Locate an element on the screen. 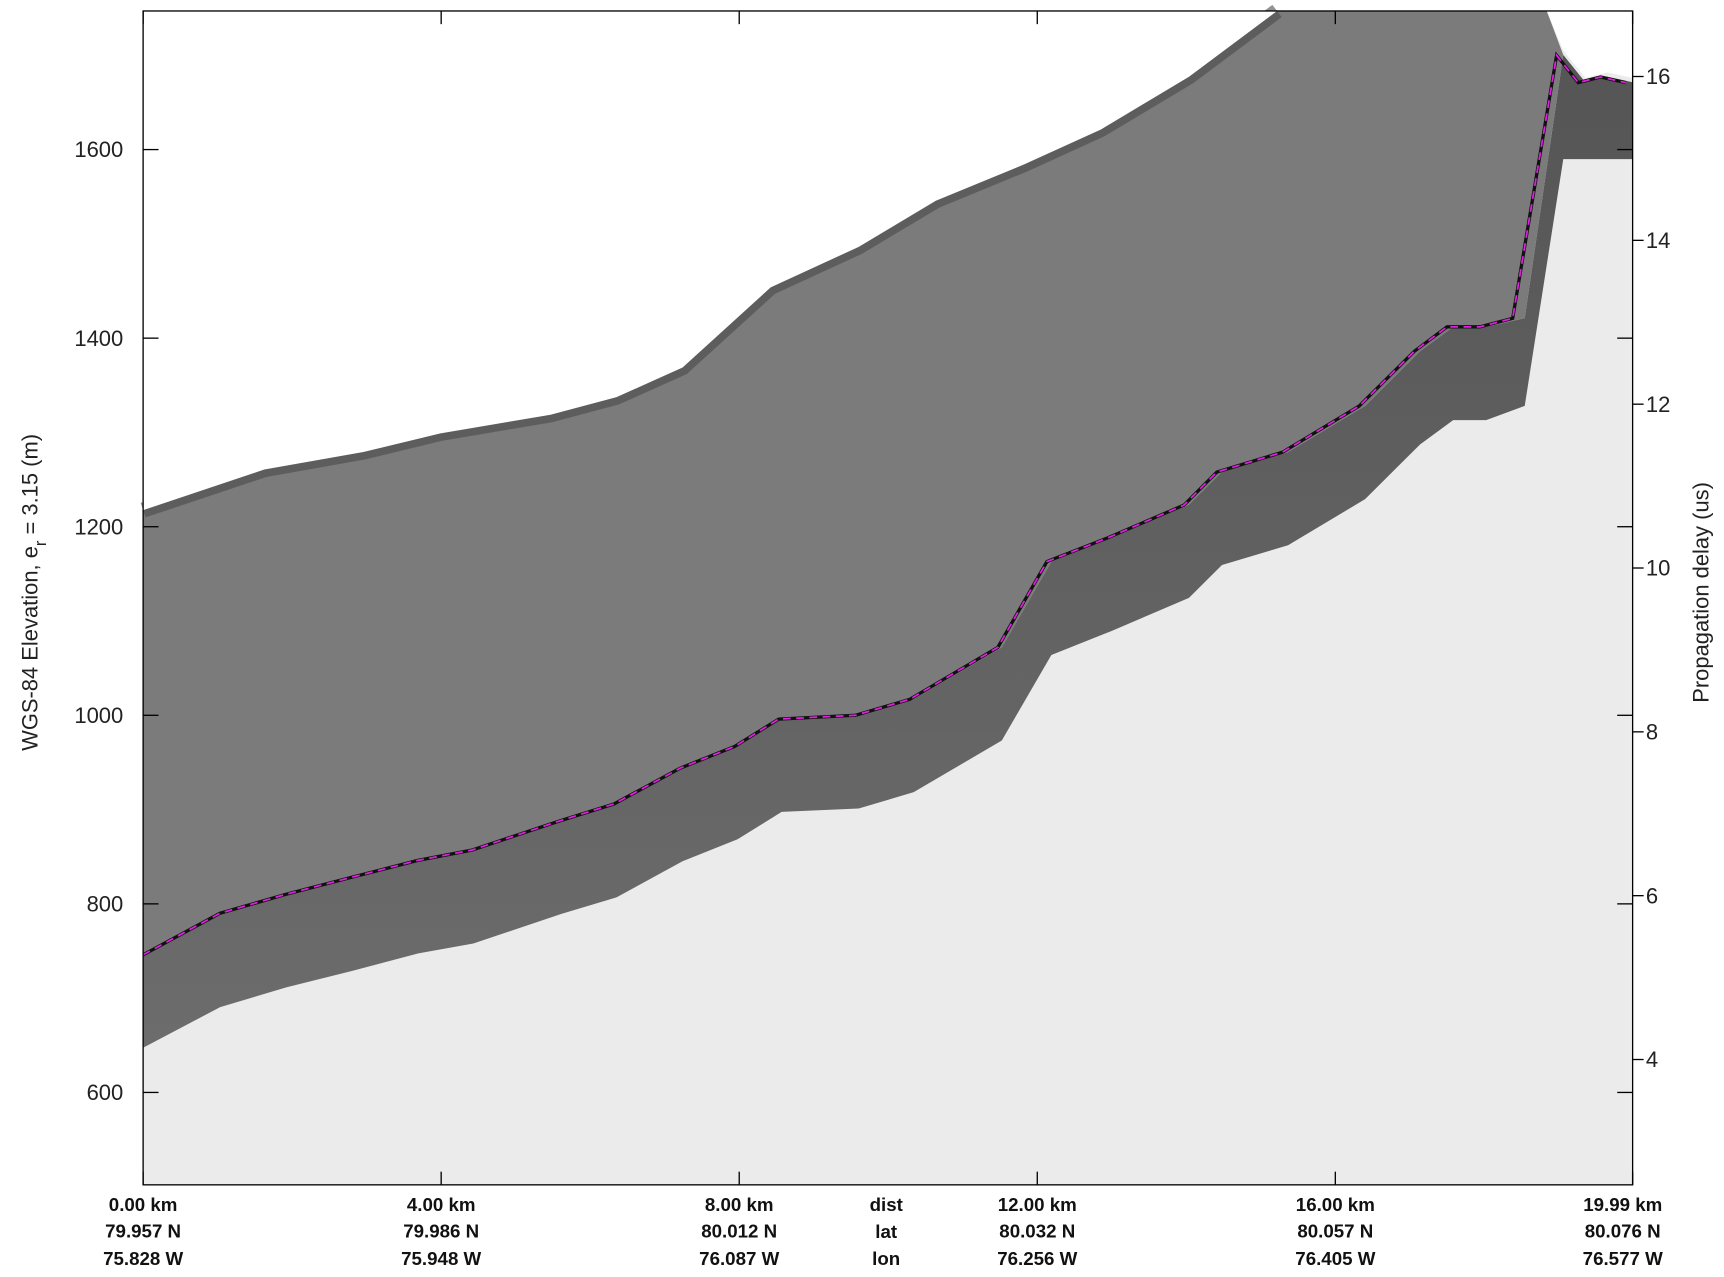 Image resolution: width=1724 pixels, height=1277 pixels. y-label-main: WGS-84 Elevation, e is located at coordinates (29, 648).